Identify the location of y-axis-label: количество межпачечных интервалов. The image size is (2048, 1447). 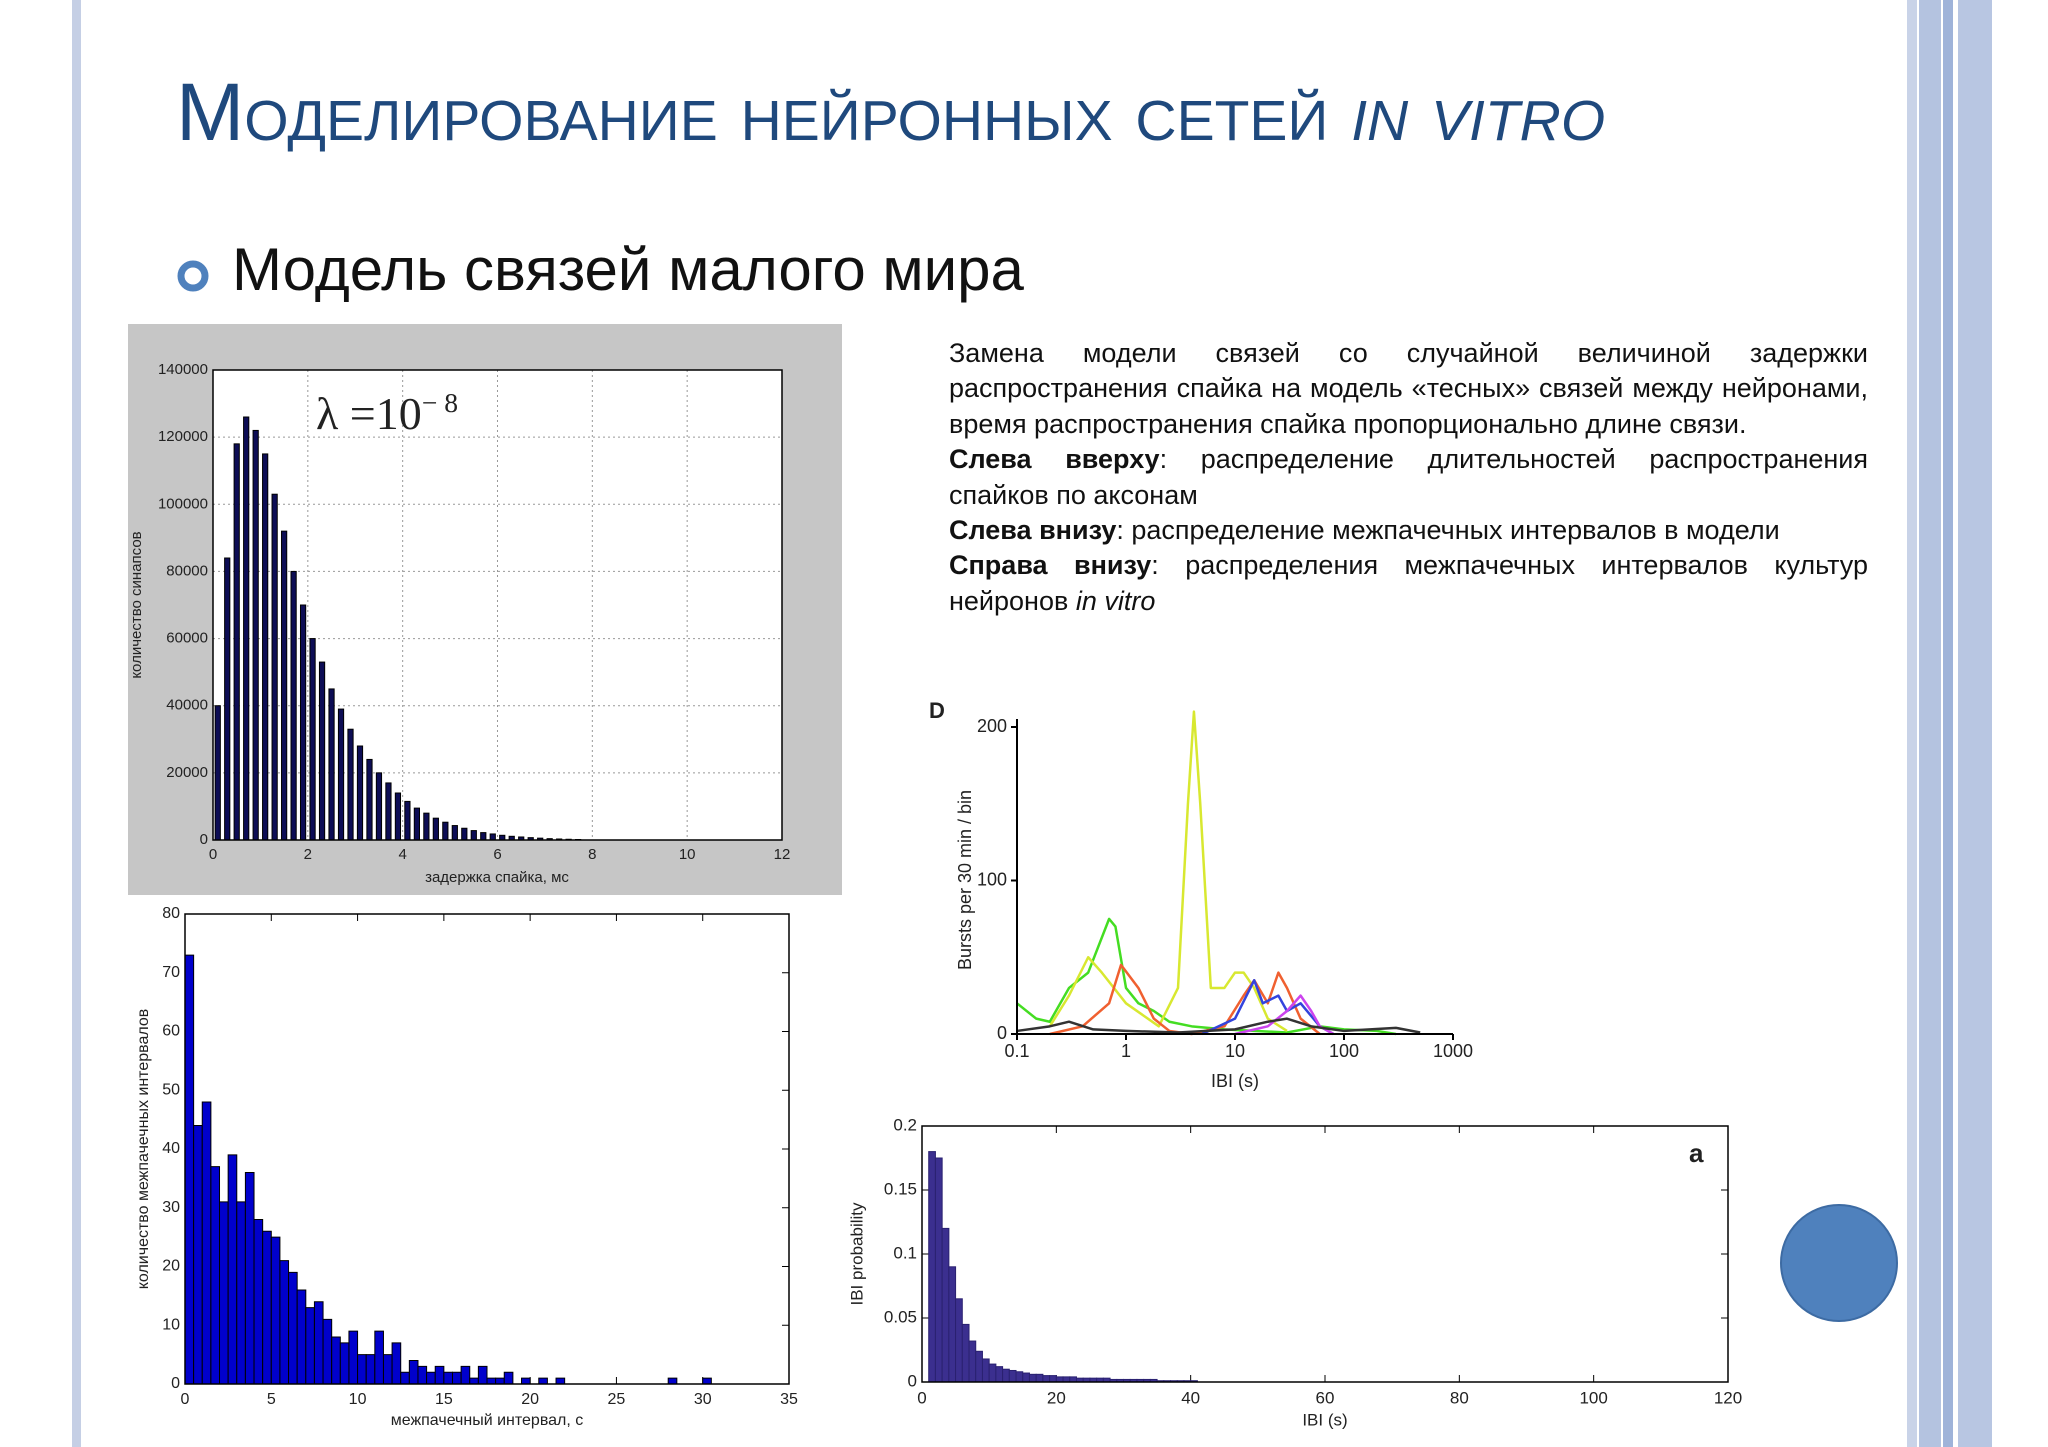
(143, 1149).